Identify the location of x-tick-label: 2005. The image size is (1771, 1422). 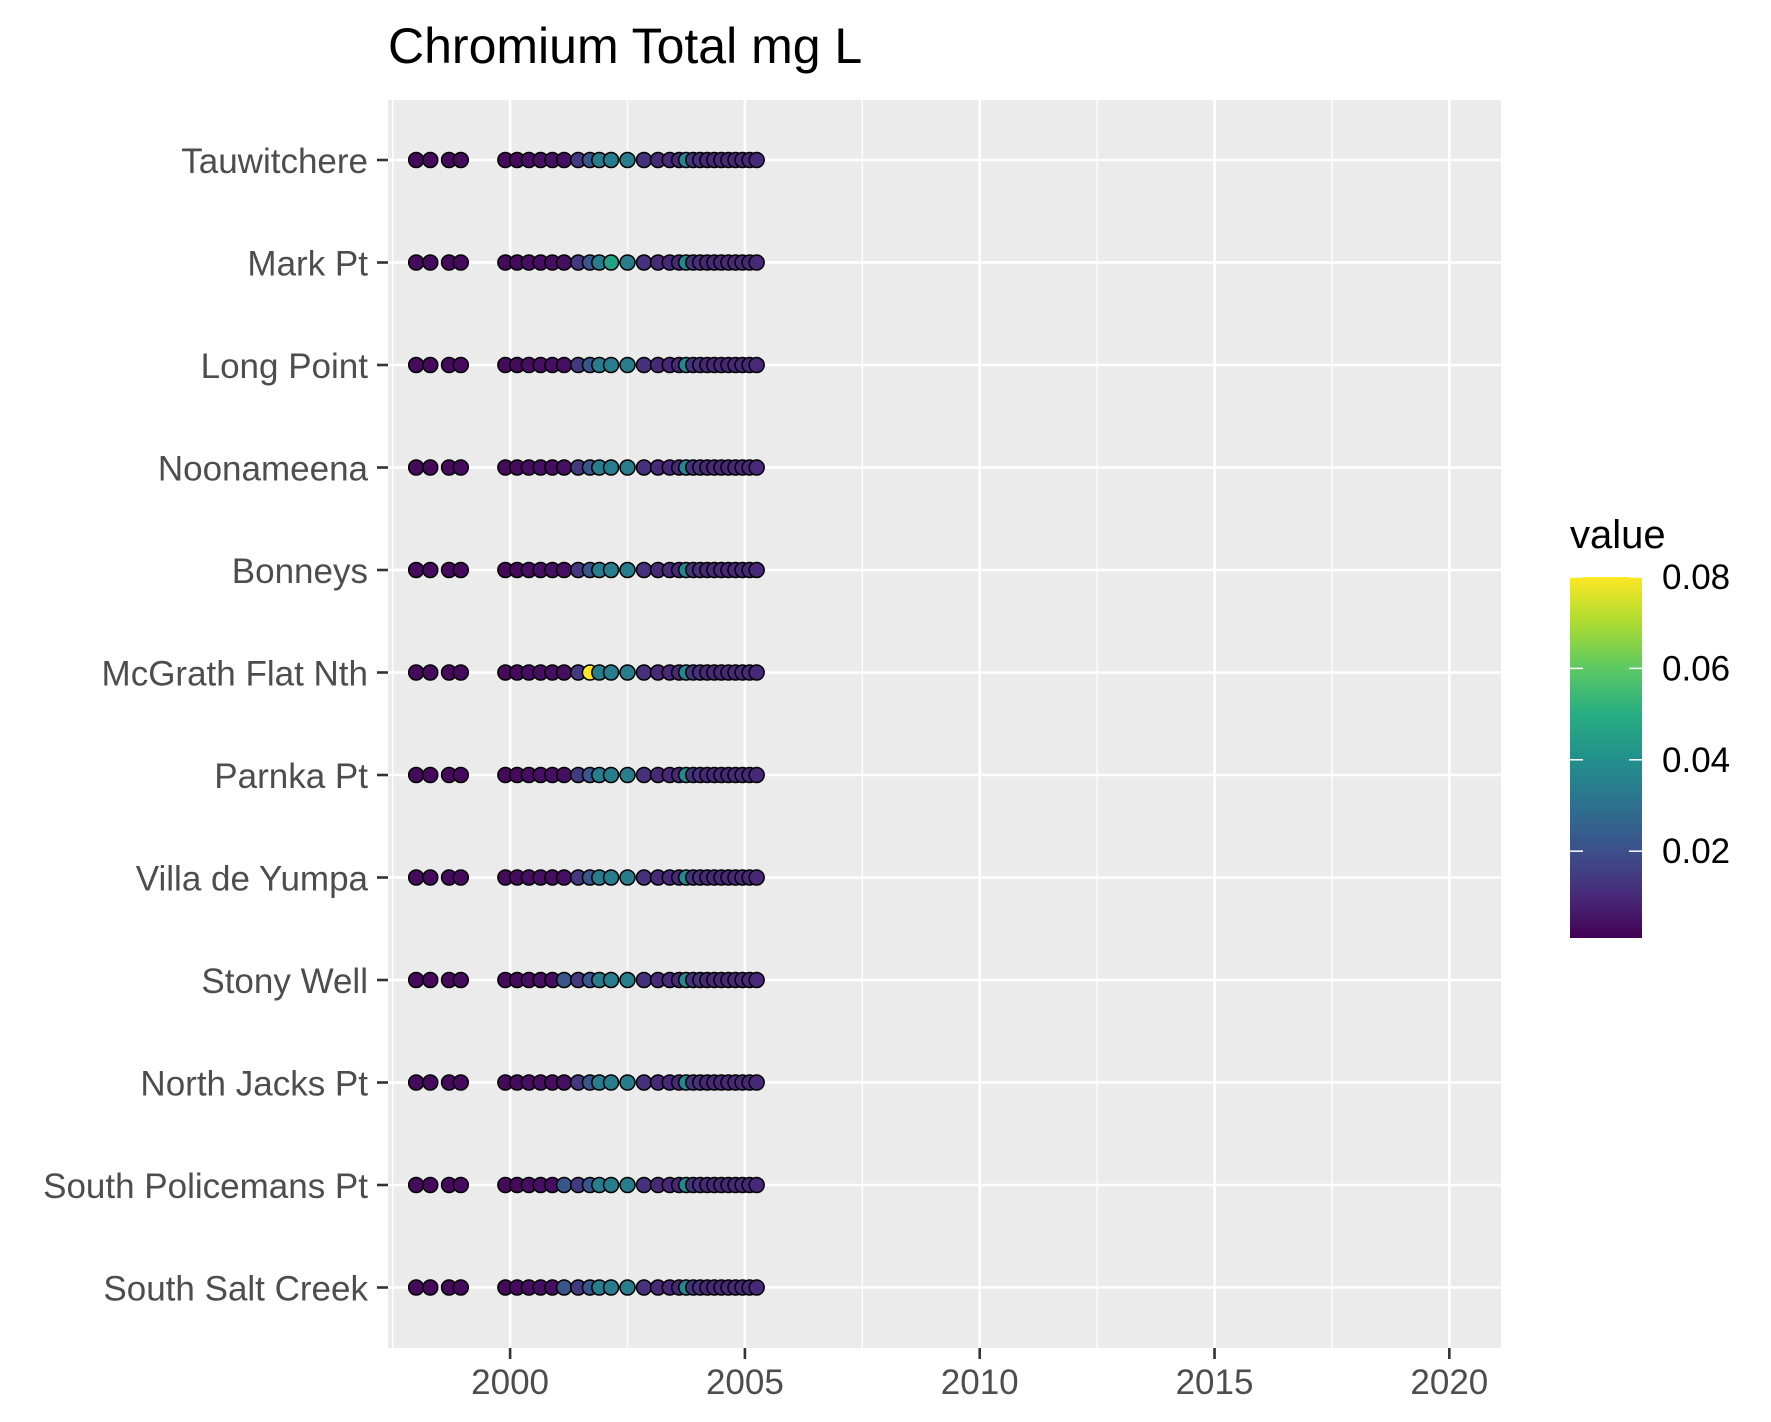
(745, 1382).